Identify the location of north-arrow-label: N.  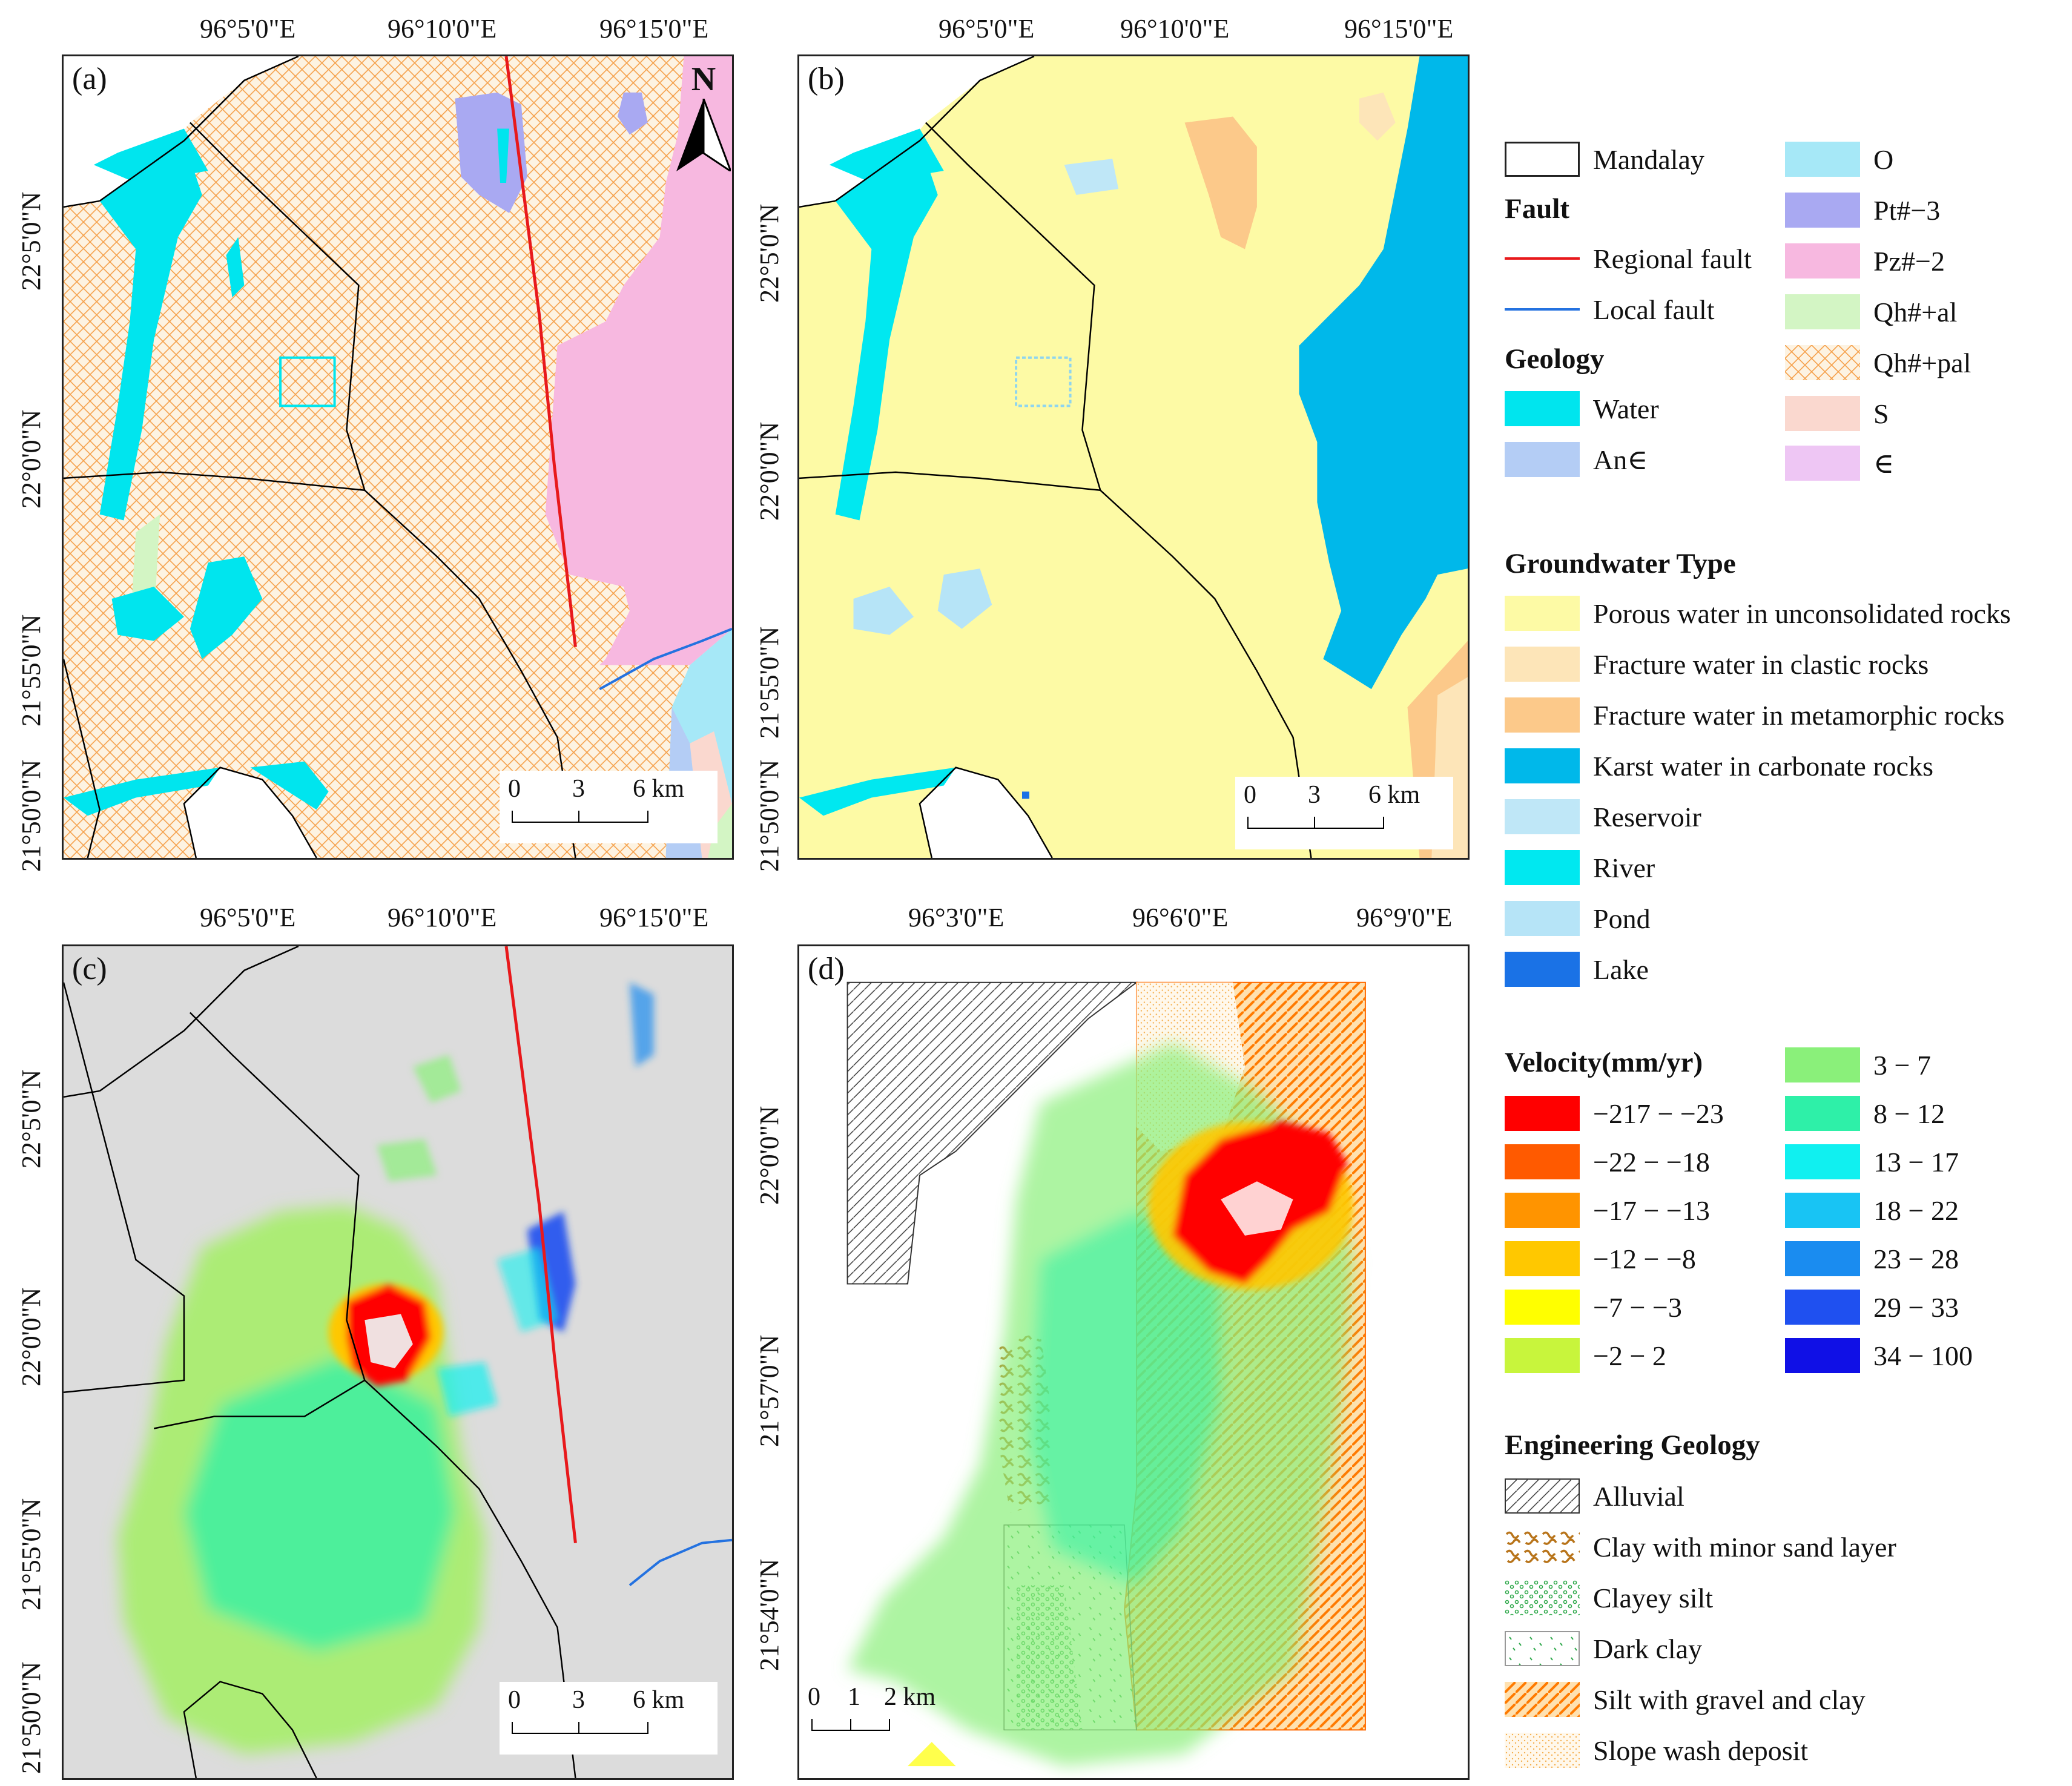
(703, 79).